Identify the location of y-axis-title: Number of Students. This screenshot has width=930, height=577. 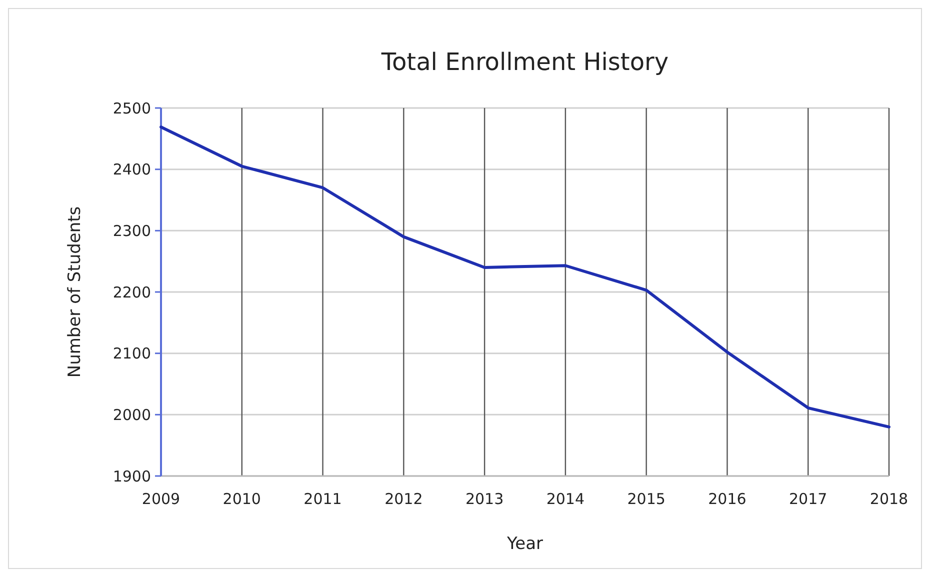
(75, 292).